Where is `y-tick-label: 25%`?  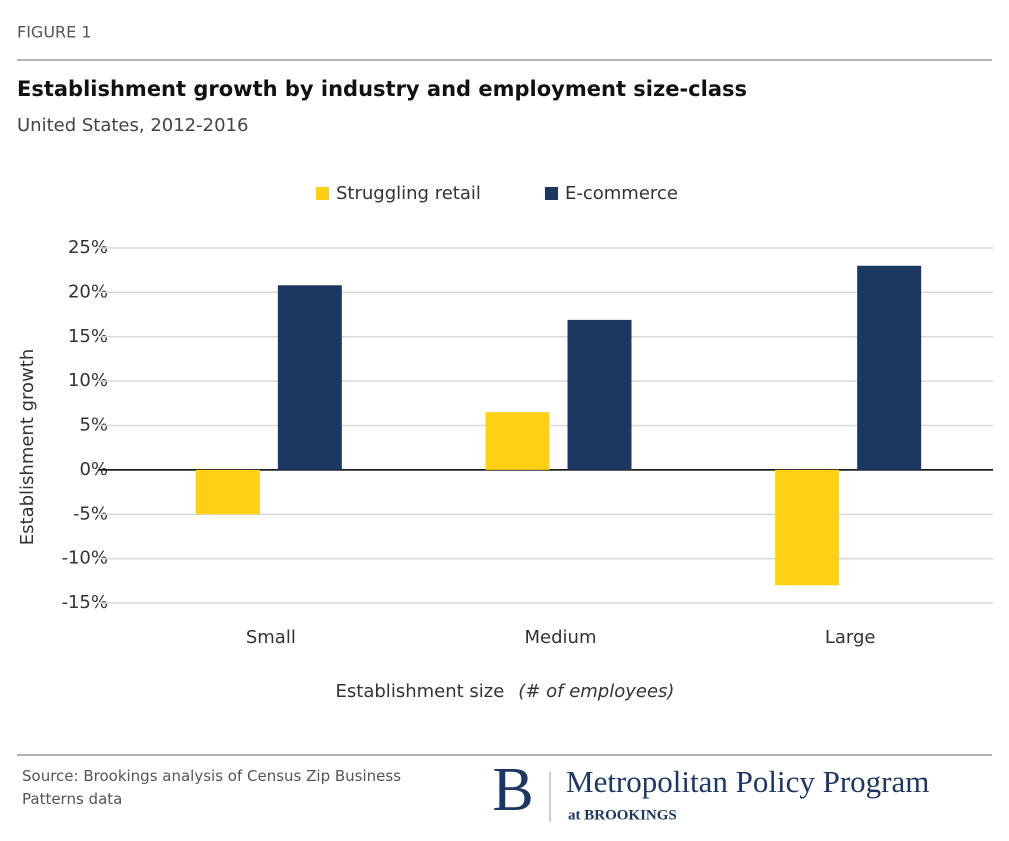
y-tick-label: 25% is located at coordinates (88, 247).